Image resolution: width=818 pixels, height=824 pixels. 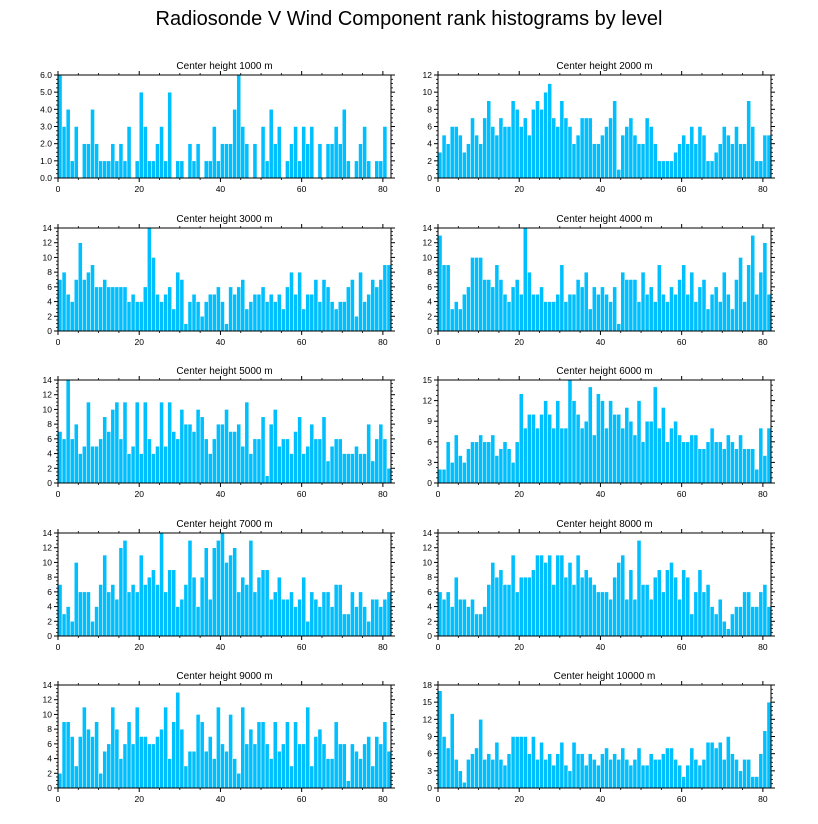 I want to click on x-tick-label: 40, so click(x=221, y=342).